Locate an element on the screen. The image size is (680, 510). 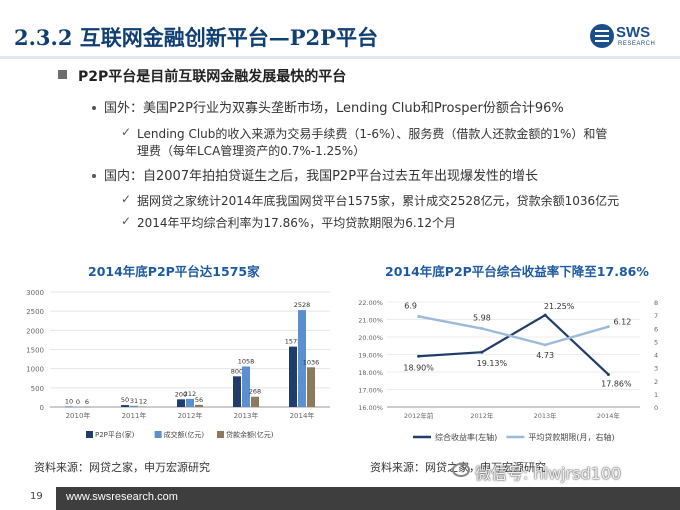
x-tick-label: 2010年 is located at coordinates (78, 415).